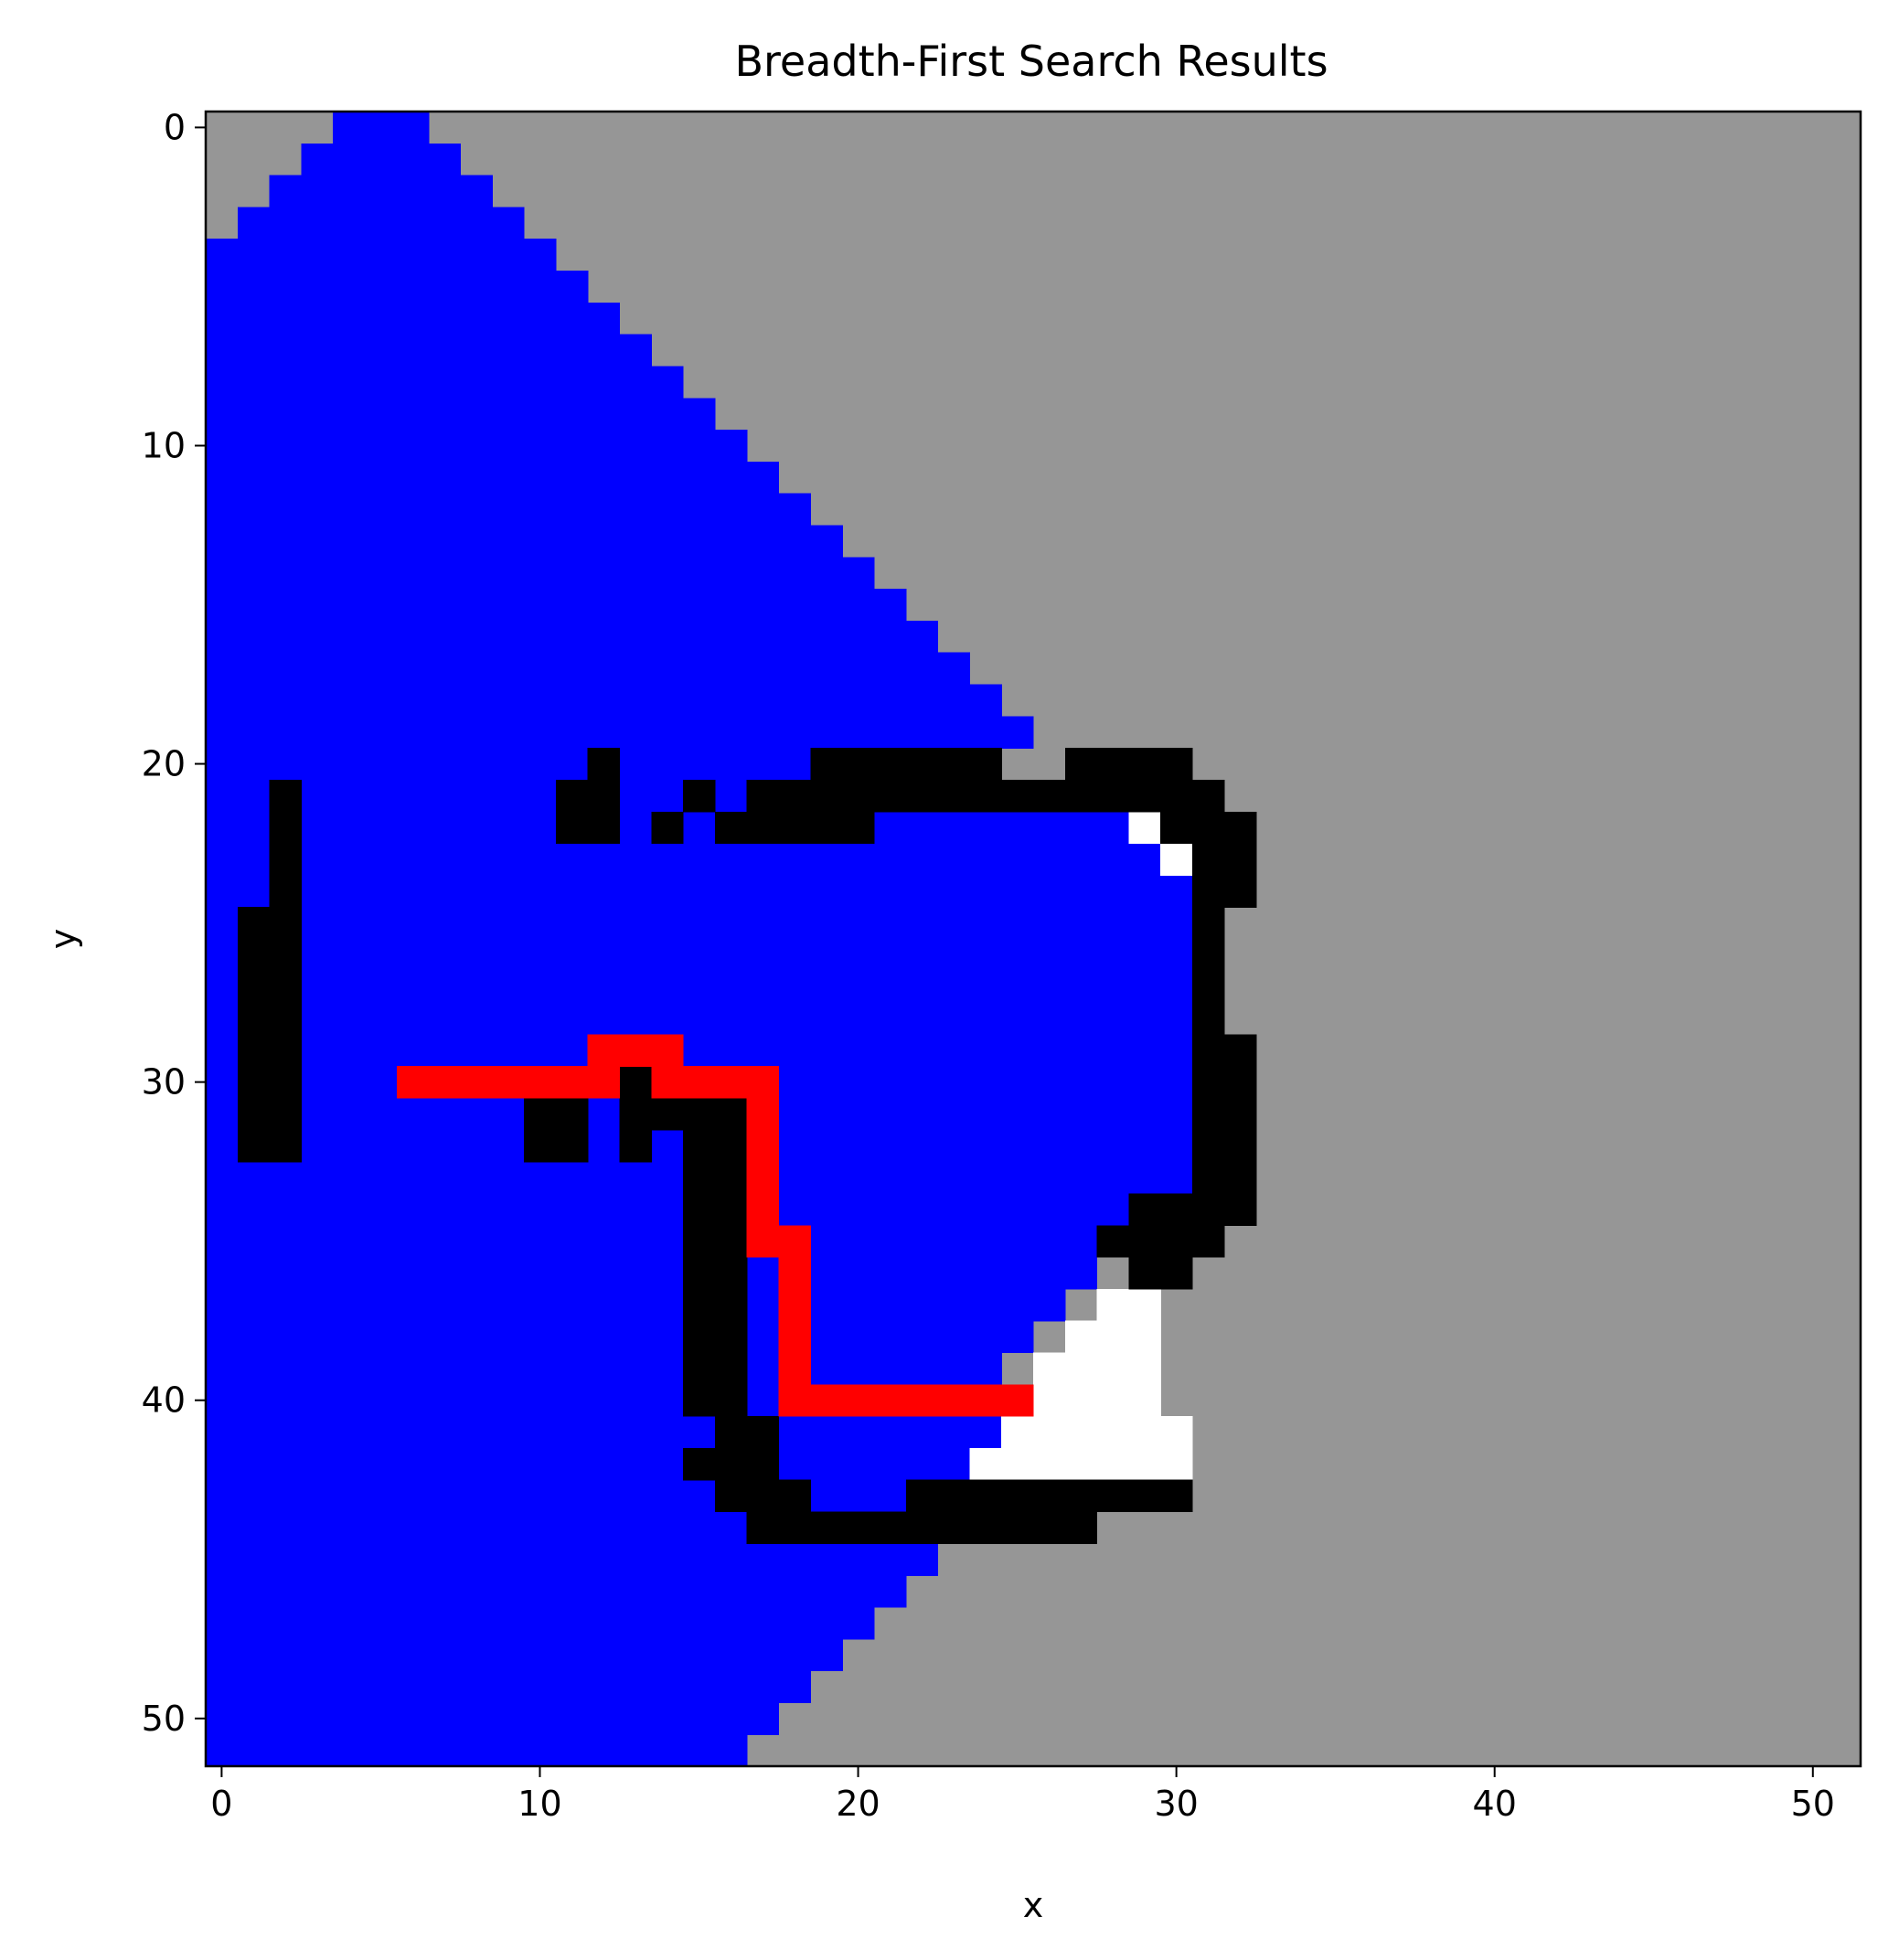 This screenshot has width=1899, height=1960. What do you see at coordinates (174, 923) in the screenshot?
I see `y-axis: 0 10 20 30 40 50` at bounding box center [174, 923].